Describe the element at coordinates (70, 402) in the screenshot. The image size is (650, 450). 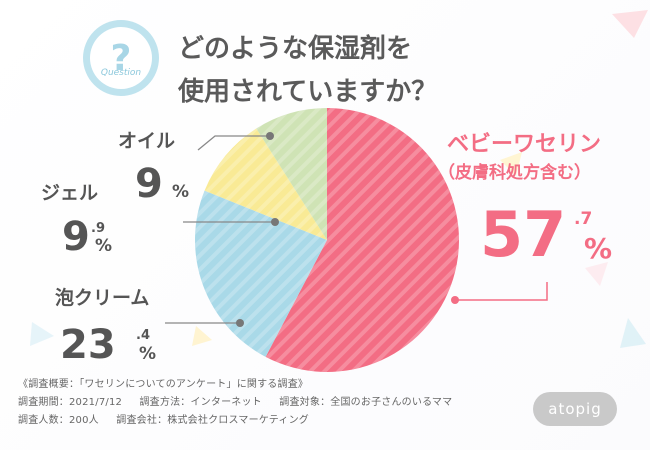
I see `survey-period: 調査期間：2021/7/12` at that location.